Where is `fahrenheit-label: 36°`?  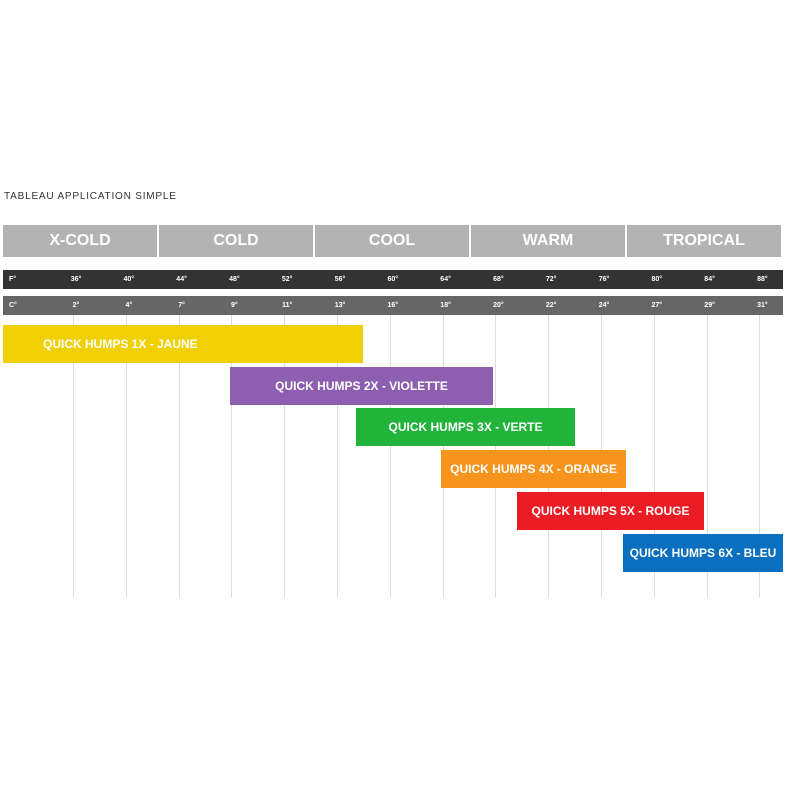
fahrenheit-label: 36° is located at coordinates (76, 279).